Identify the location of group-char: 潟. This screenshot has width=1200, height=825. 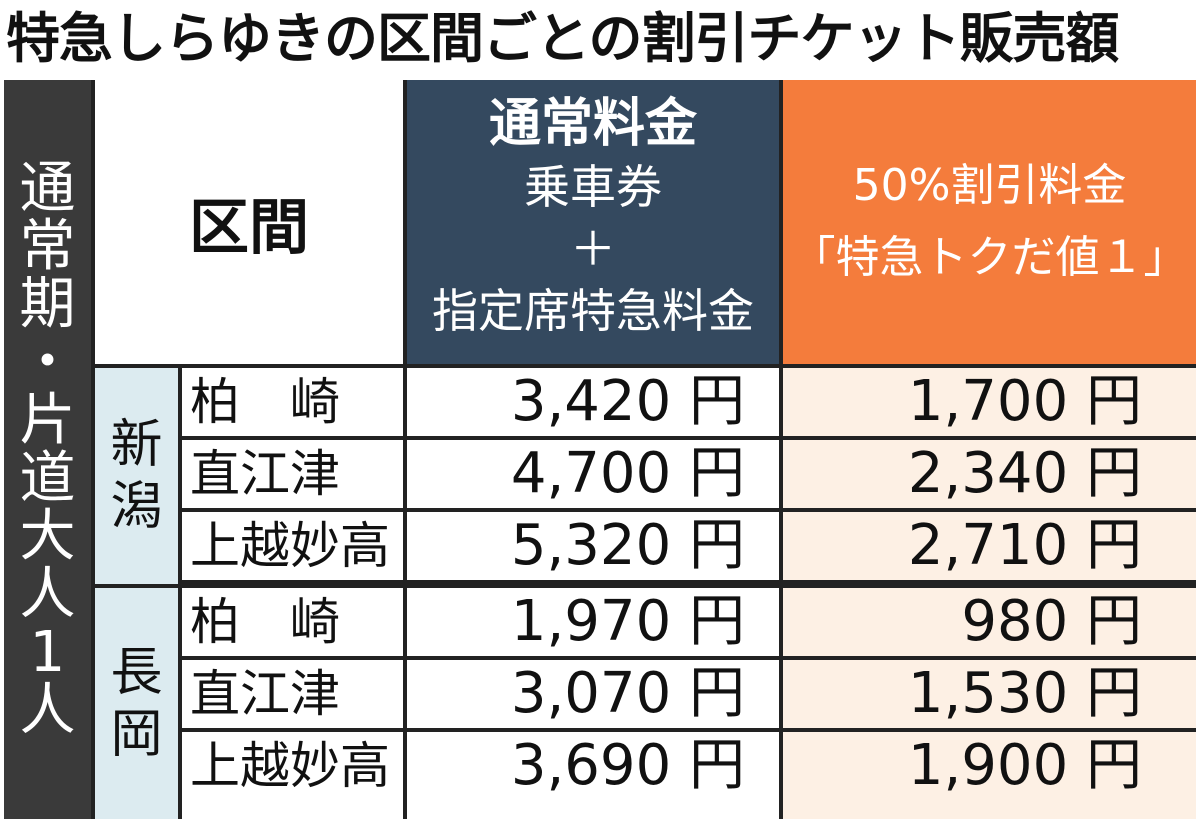
(136, 507).